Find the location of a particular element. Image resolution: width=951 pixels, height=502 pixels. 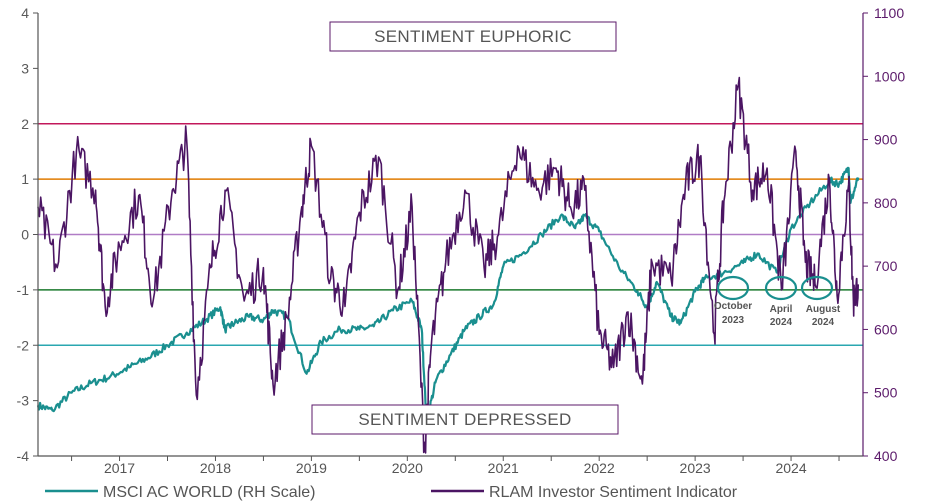

x-tick-label: 2022 is located at coordinates (599, 468).